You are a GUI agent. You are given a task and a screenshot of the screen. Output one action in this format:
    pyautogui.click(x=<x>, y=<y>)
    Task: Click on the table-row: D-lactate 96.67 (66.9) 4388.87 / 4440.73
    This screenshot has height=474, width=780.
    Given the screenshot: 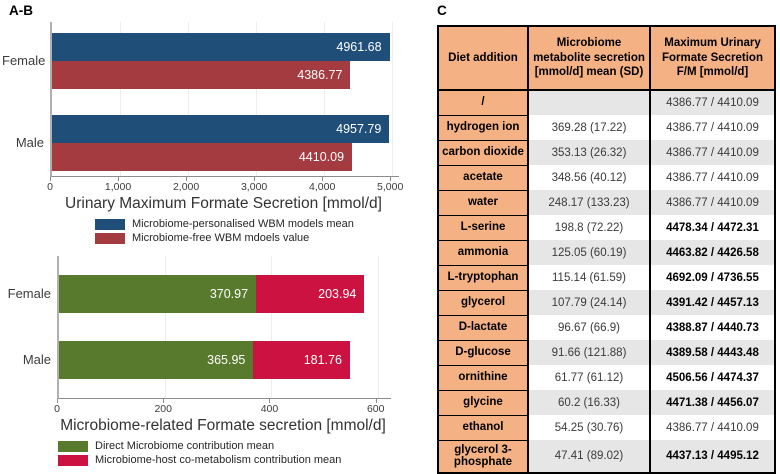 What is the action you would take?
    pyautogui.click(x=606, y=327)
    